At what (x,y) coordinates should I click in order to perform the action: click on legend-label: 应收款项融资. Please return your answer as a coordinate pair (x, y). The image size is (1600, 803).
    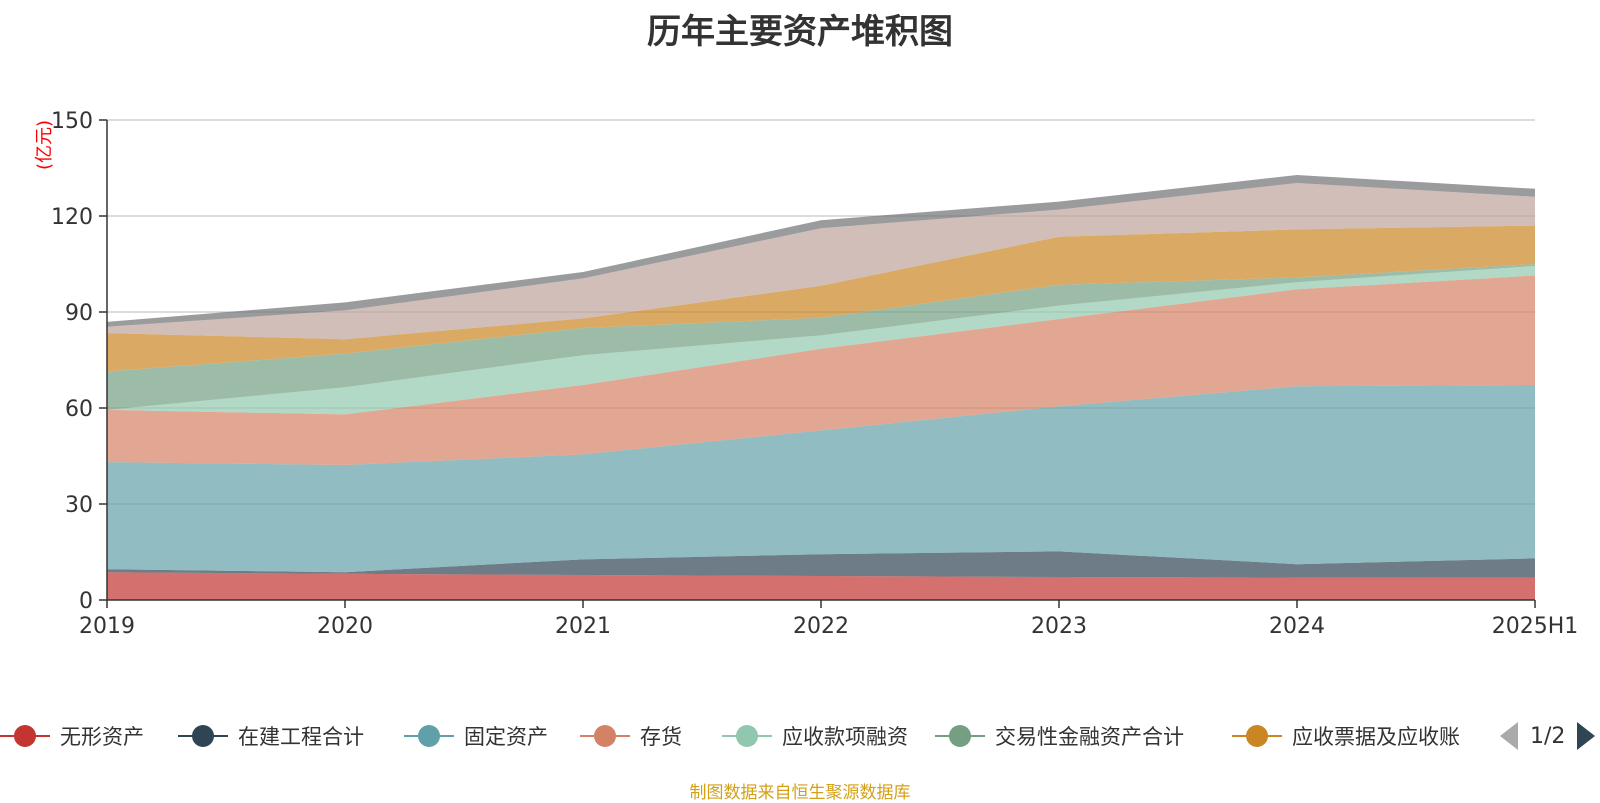
    Looking at the image, I should click on (845, 737).